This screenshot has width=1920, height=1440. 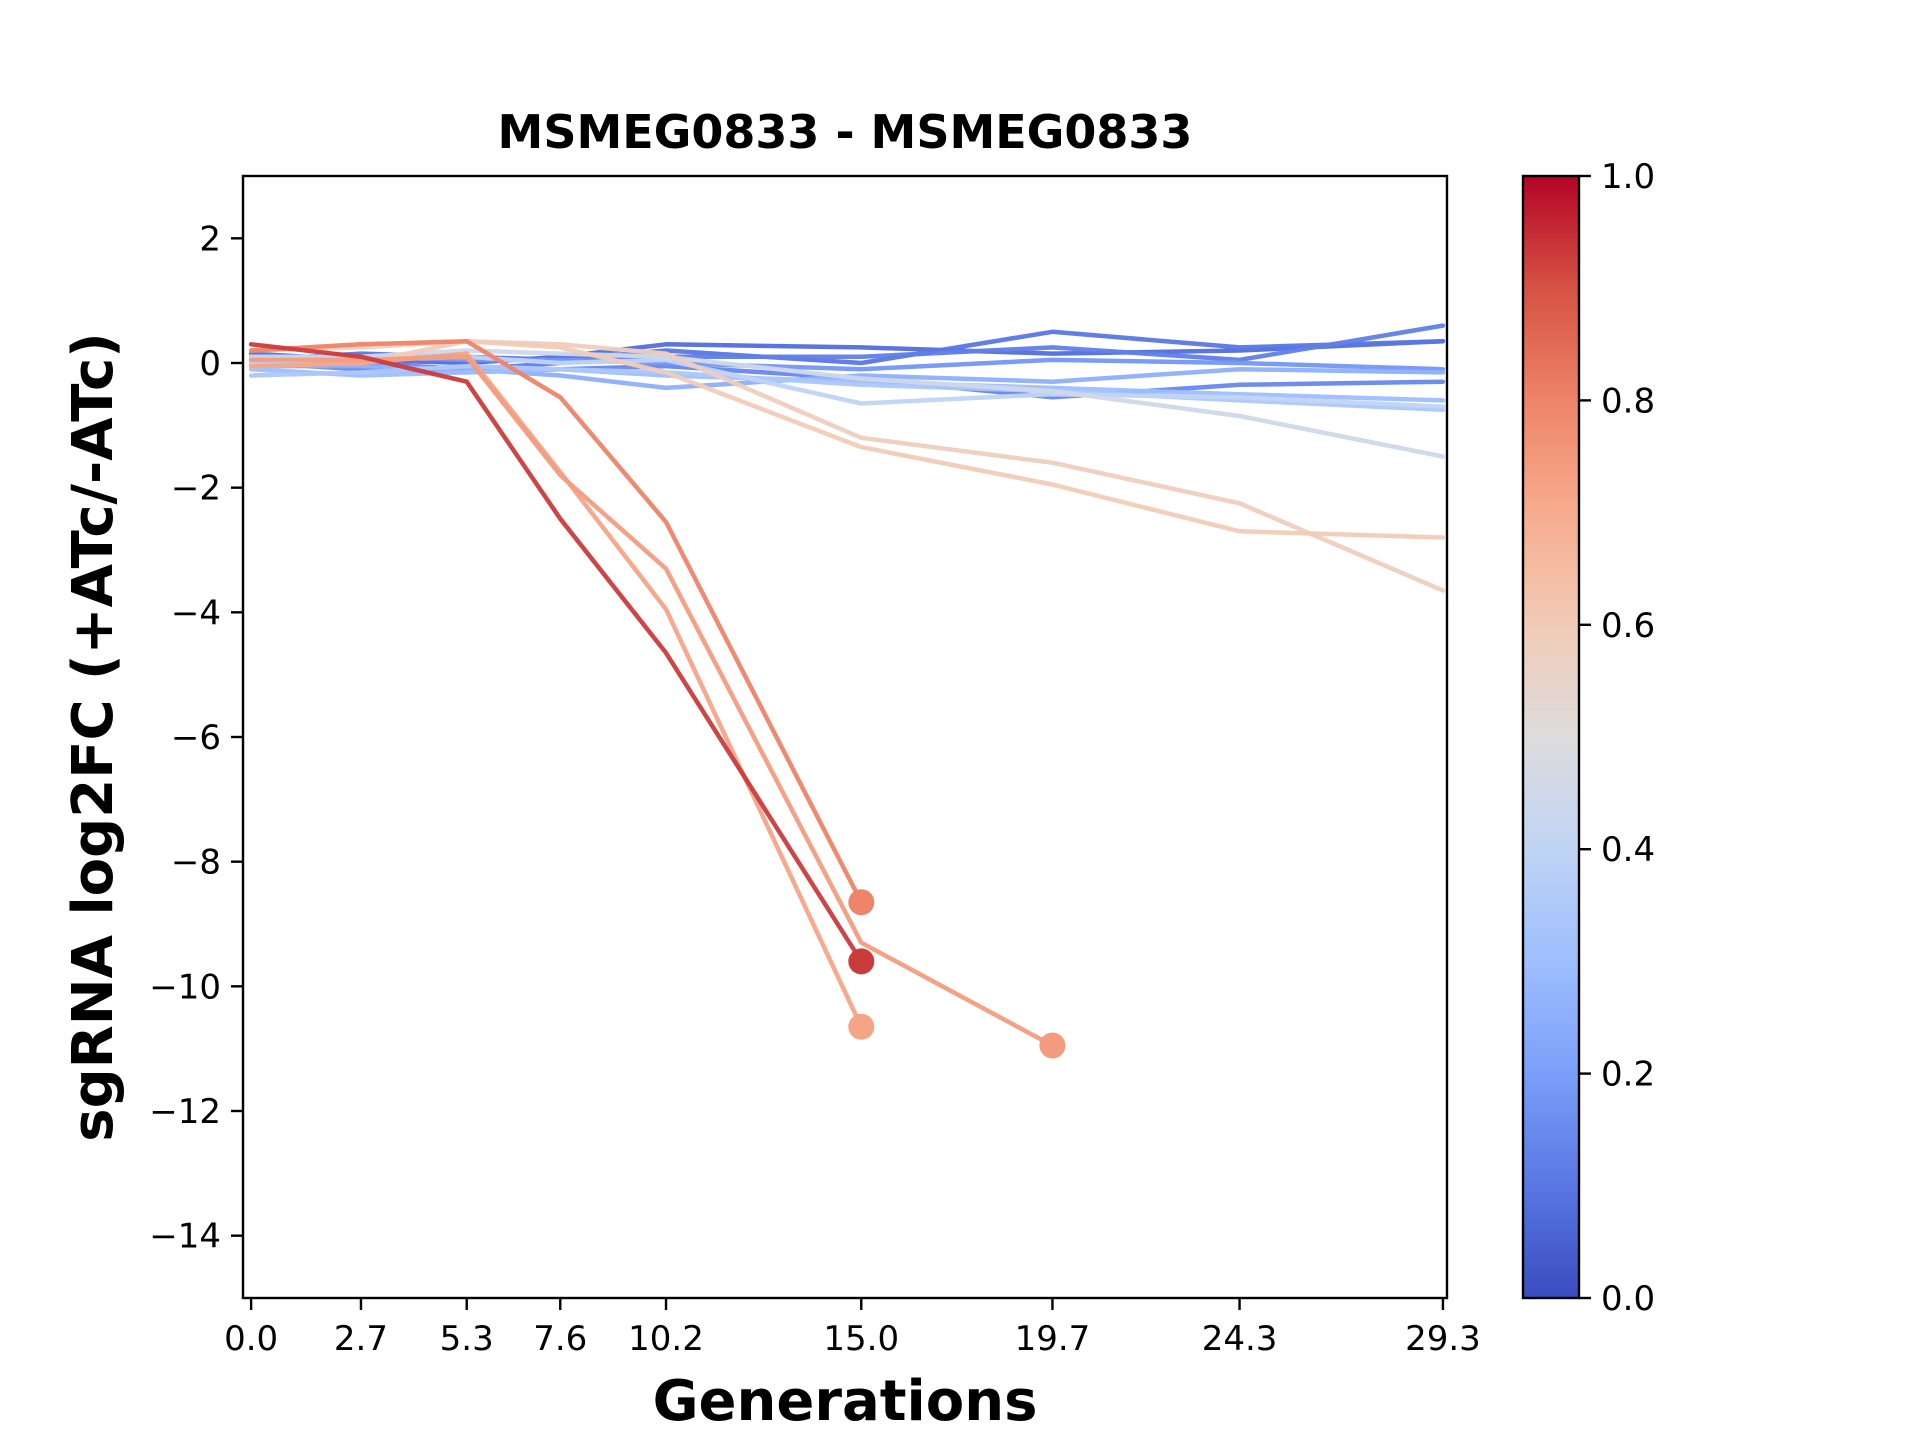 What do you see at coordinates (1551, 737) in the screenshot?
I see `colorbar` at bounding box center [1551, 737].